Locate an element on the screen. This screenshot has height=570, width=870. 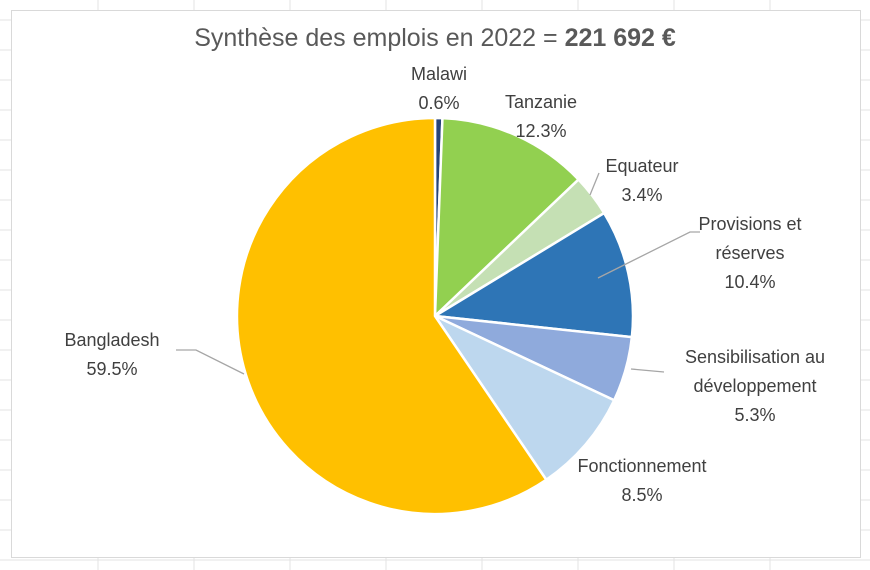
data-label-equateur: Equateur 3.4% is located at coordinates (641, 180).